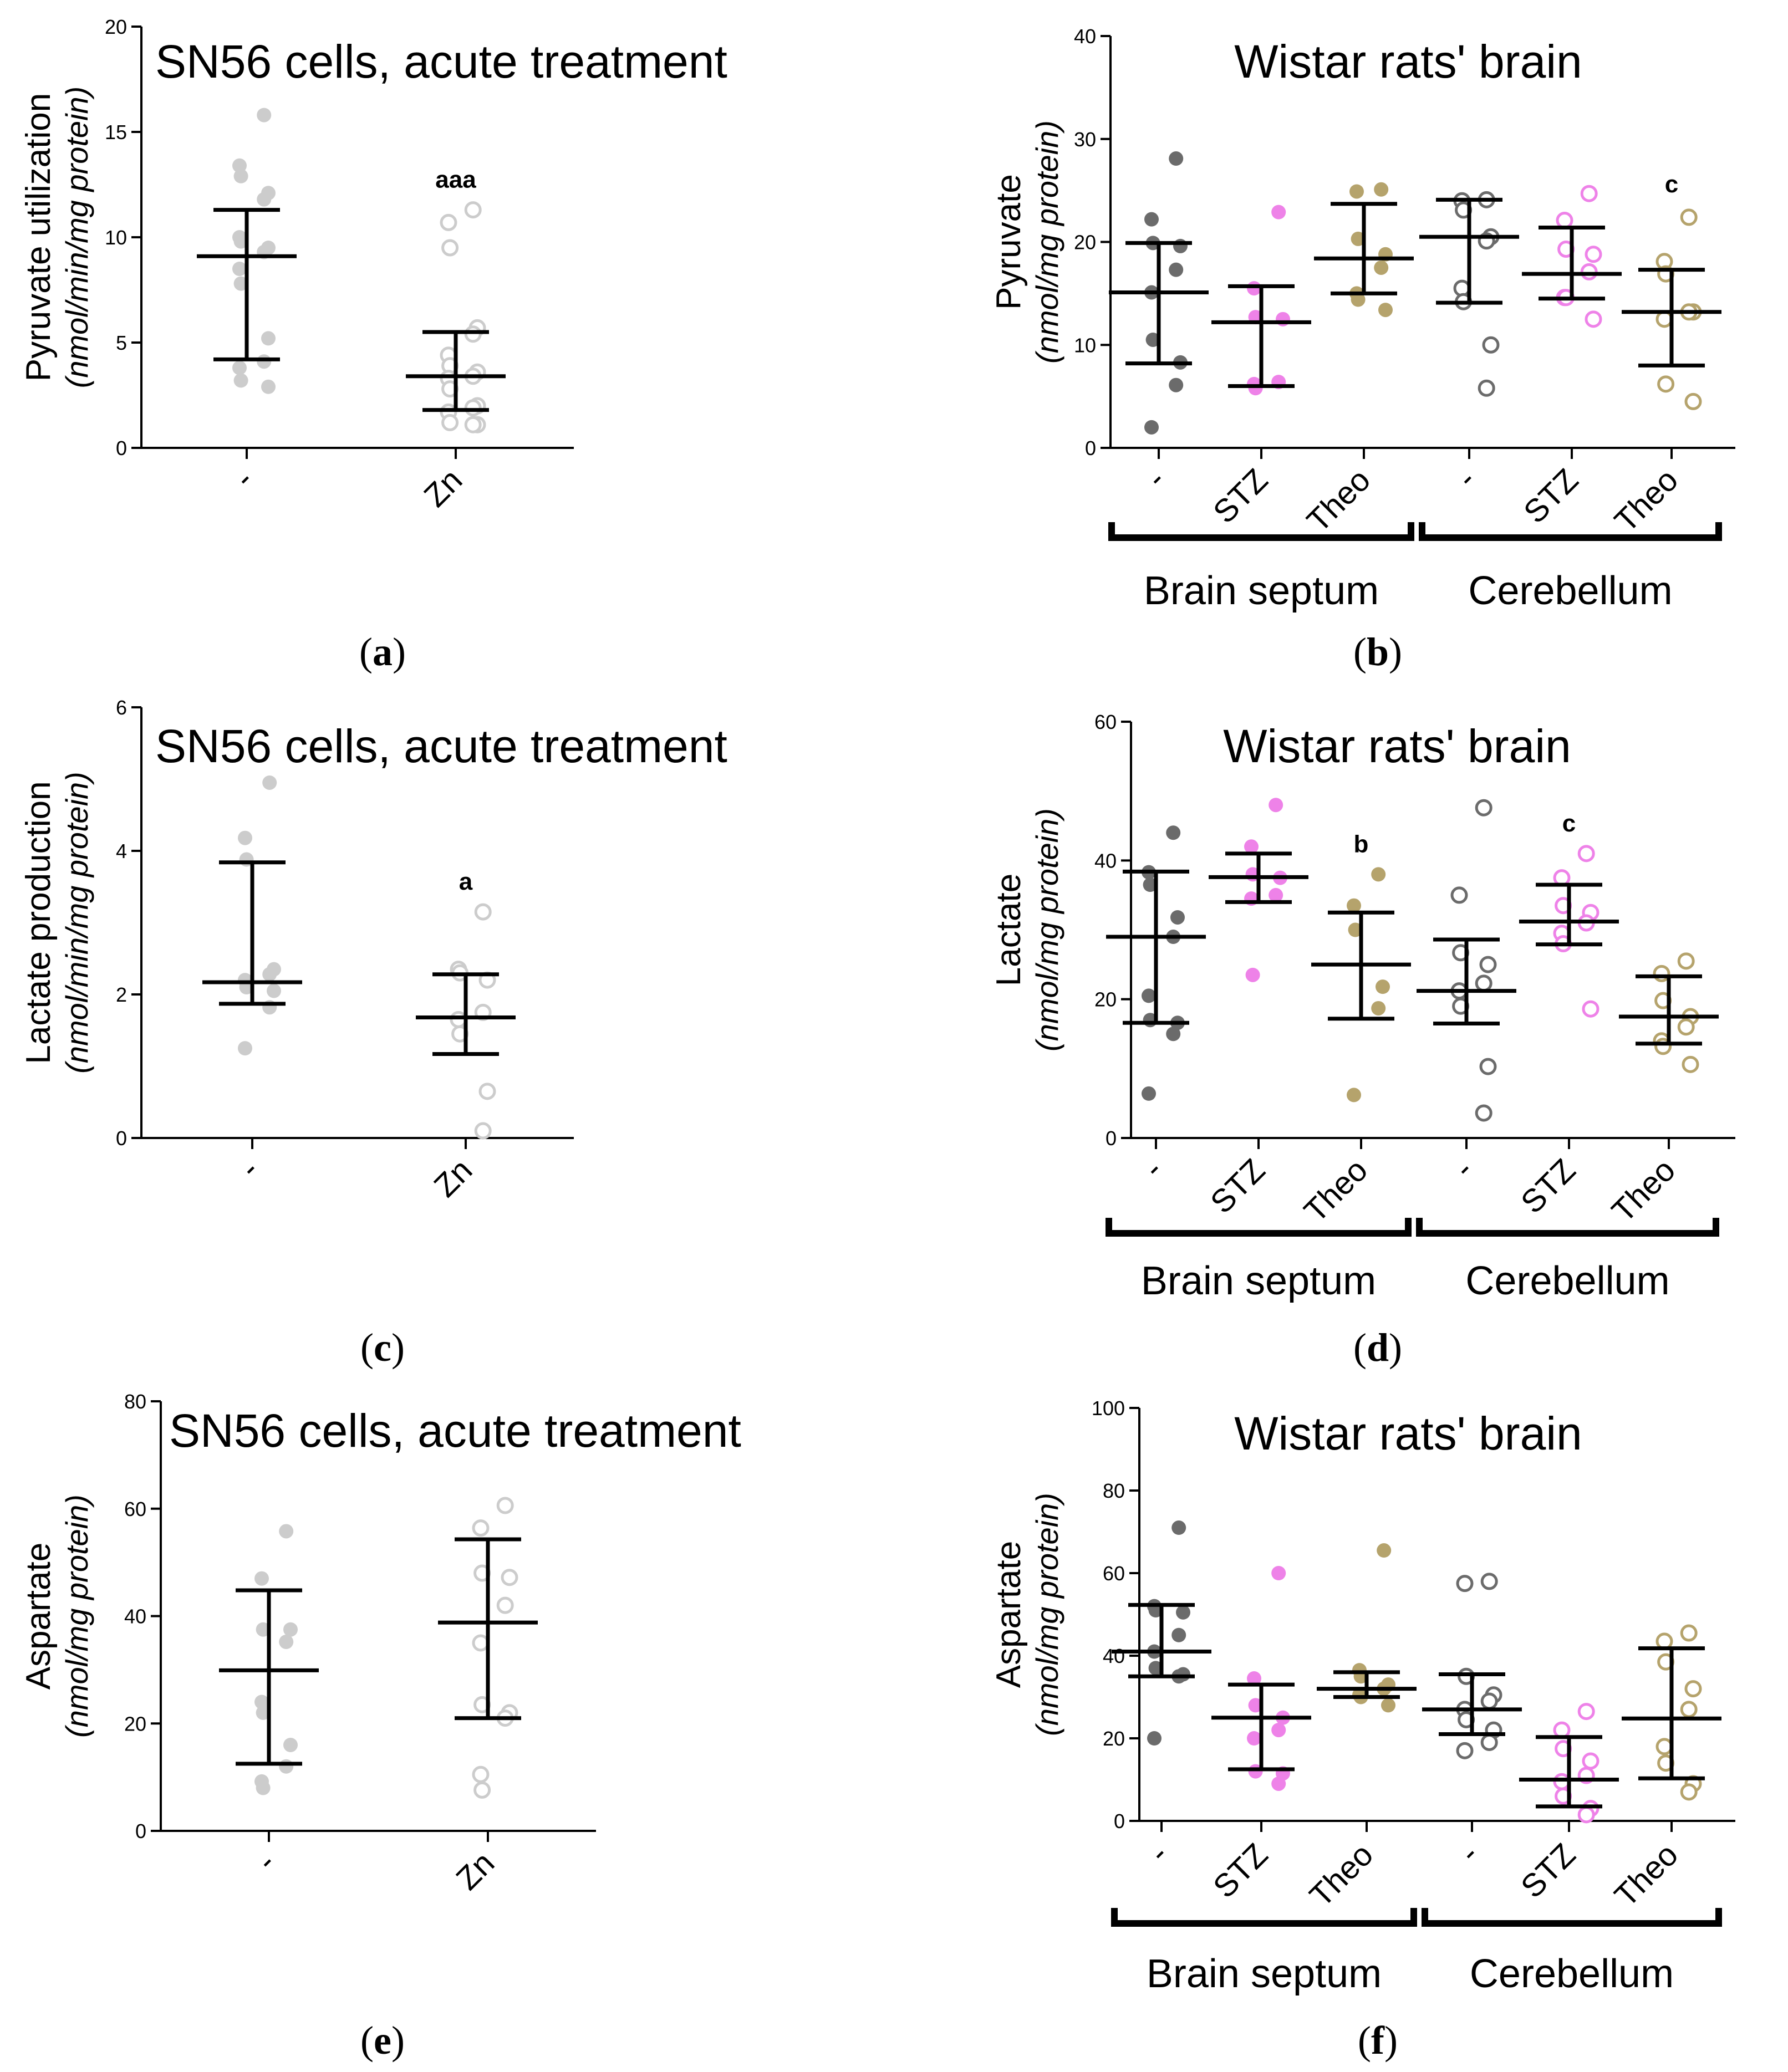  Describe the element at coordinates (1570, 591) in the screenshot. I see `group-label: Cerebellum` at that location.